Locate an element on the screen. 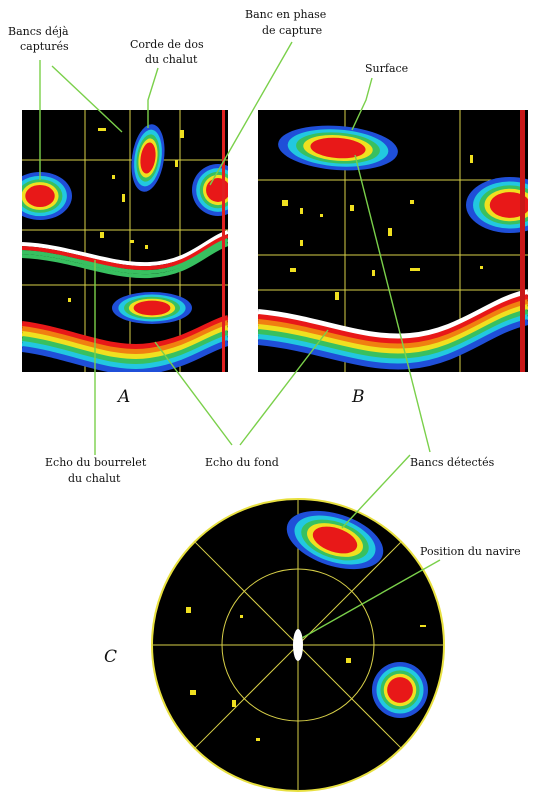  label: Corde de dos du chalut is located at coordinates (167, 52).